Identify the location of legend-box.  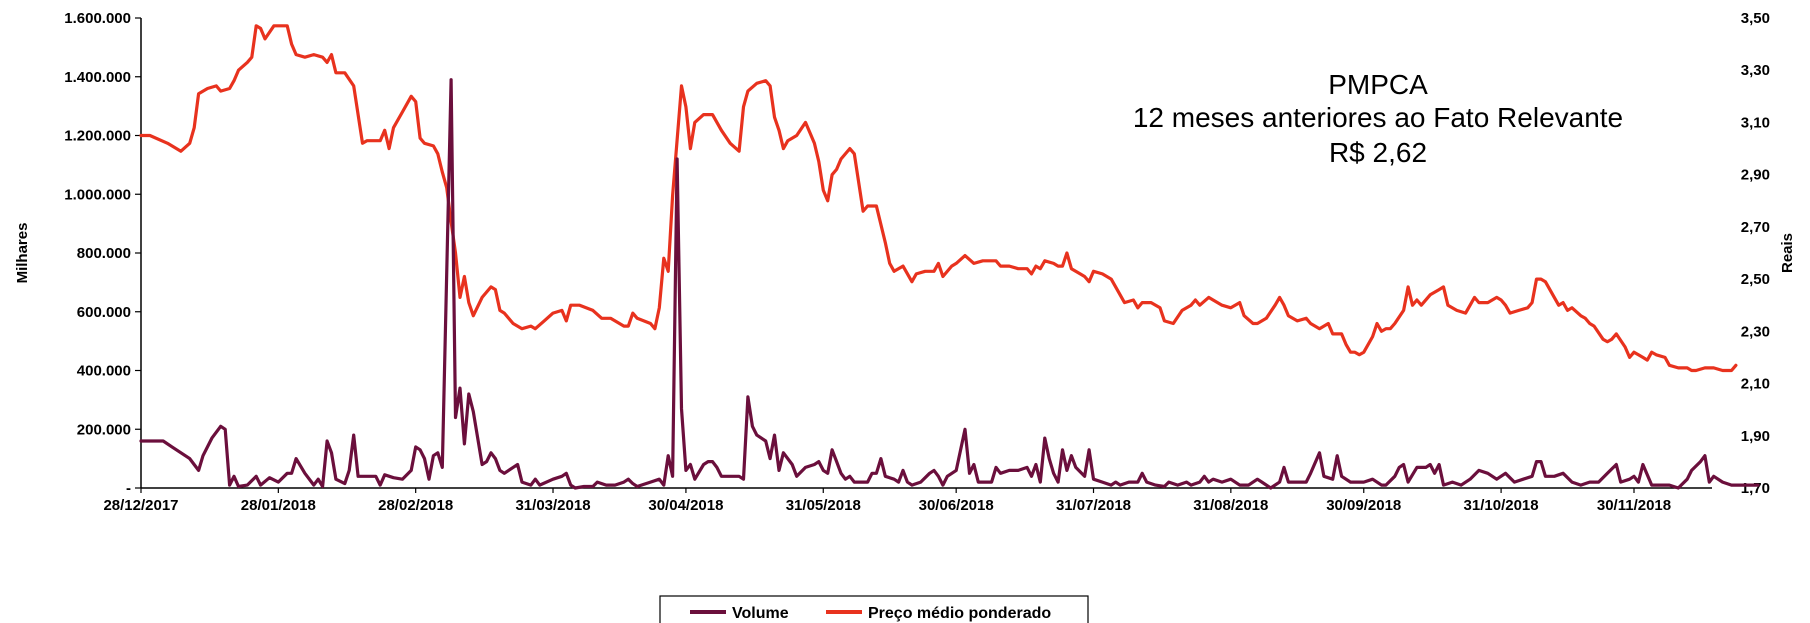
(874, 609).